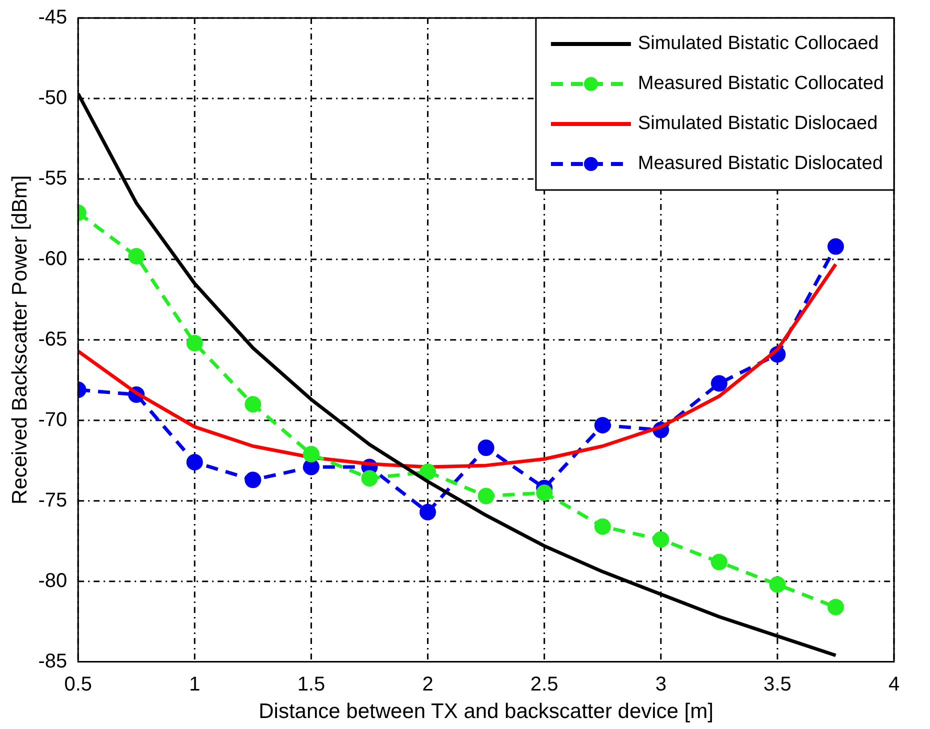 Image resolution: width=930 pixels, height=729 pixels. I want to click on y-tick-label: -50, so click(53, 97).